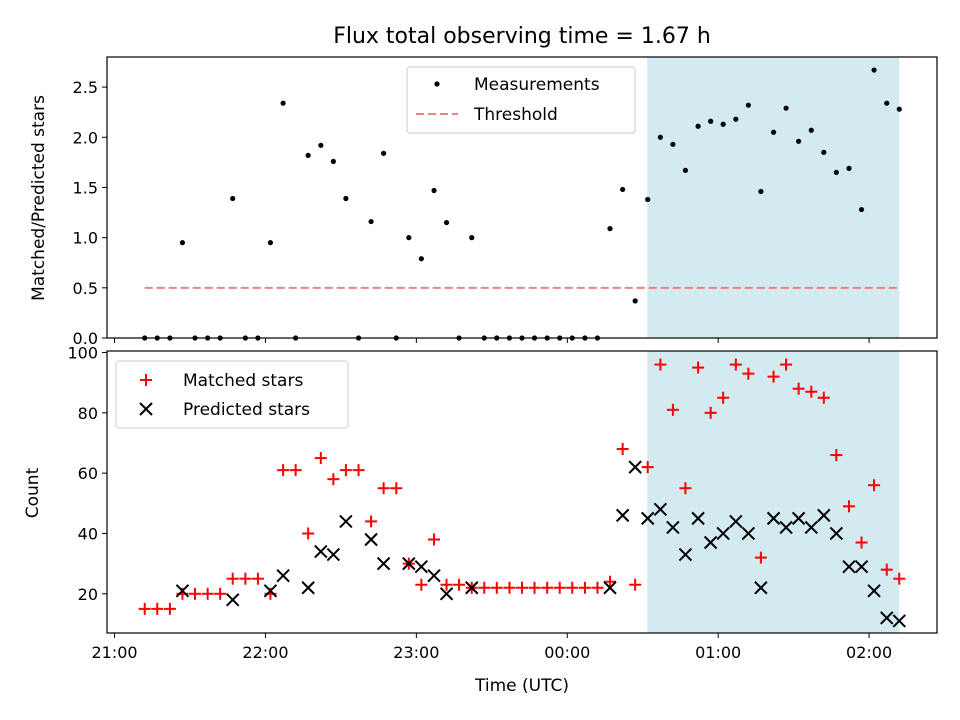 The image size is (960, 720). Describe the element at coordinates (85, 338) in the screenshot. I see `top-y-tick-label: 0.0` at that location.